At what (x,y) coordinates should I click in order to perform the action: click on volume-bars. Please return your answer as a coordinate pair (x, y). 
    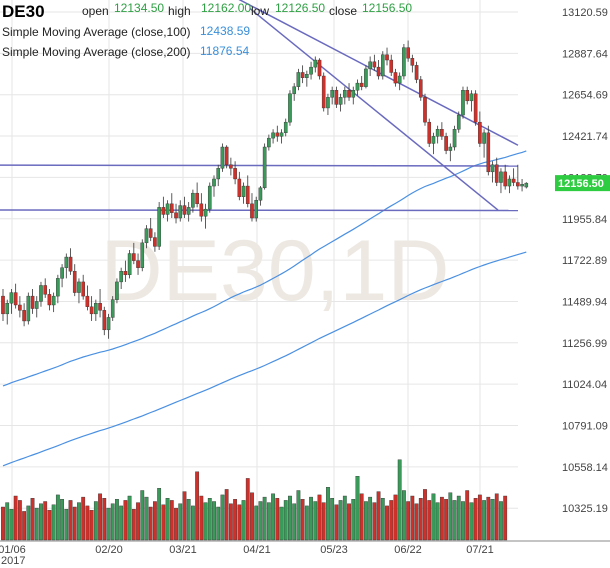
    Looking at the image, I should click on (254, 500).